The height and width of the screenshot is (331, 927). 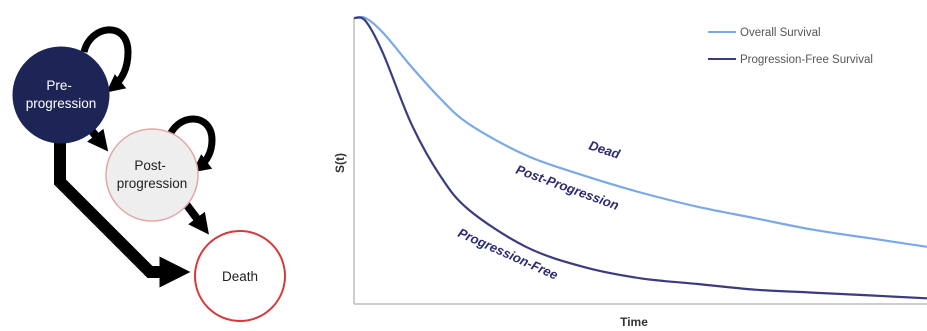 I want to click on svg-text: Pre- progression, so click(x=61, y=94).